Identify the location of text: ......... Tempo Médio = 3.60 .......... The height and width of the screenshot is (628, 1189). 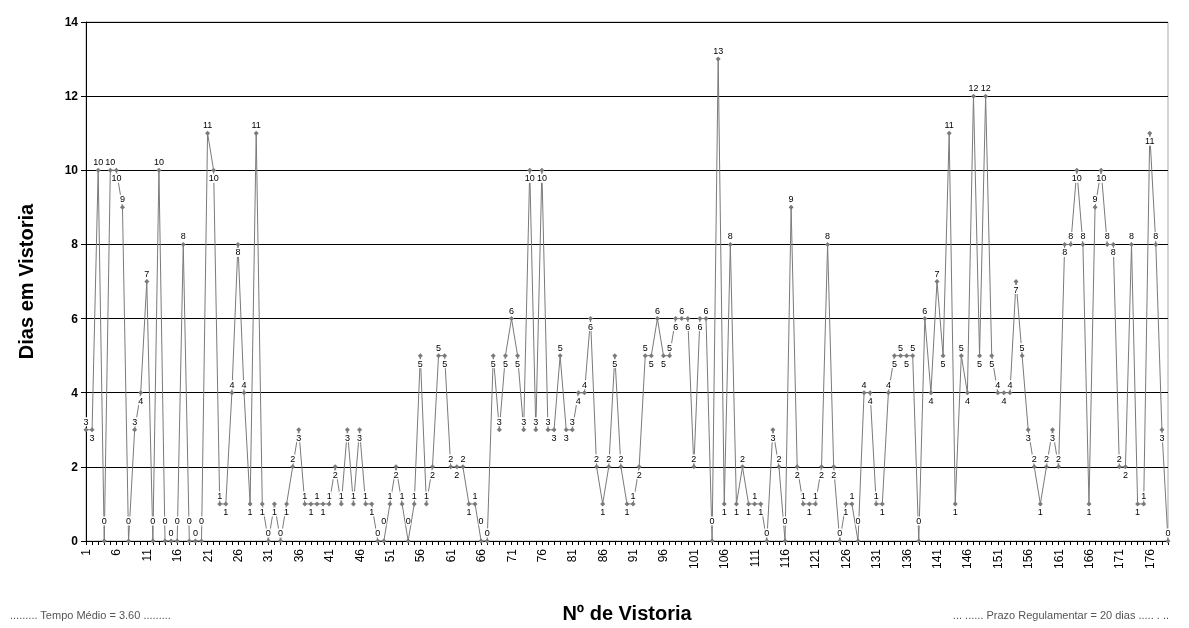
(90, 614).